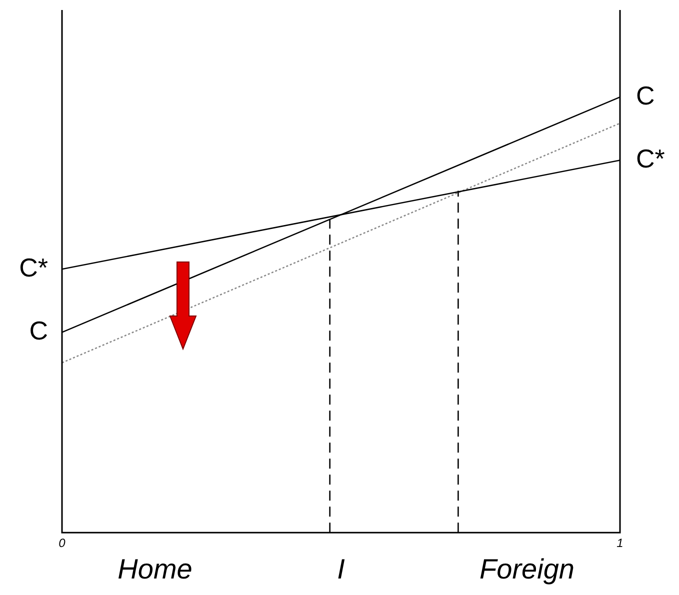  I want to click on text: Home, so click(155, 568).